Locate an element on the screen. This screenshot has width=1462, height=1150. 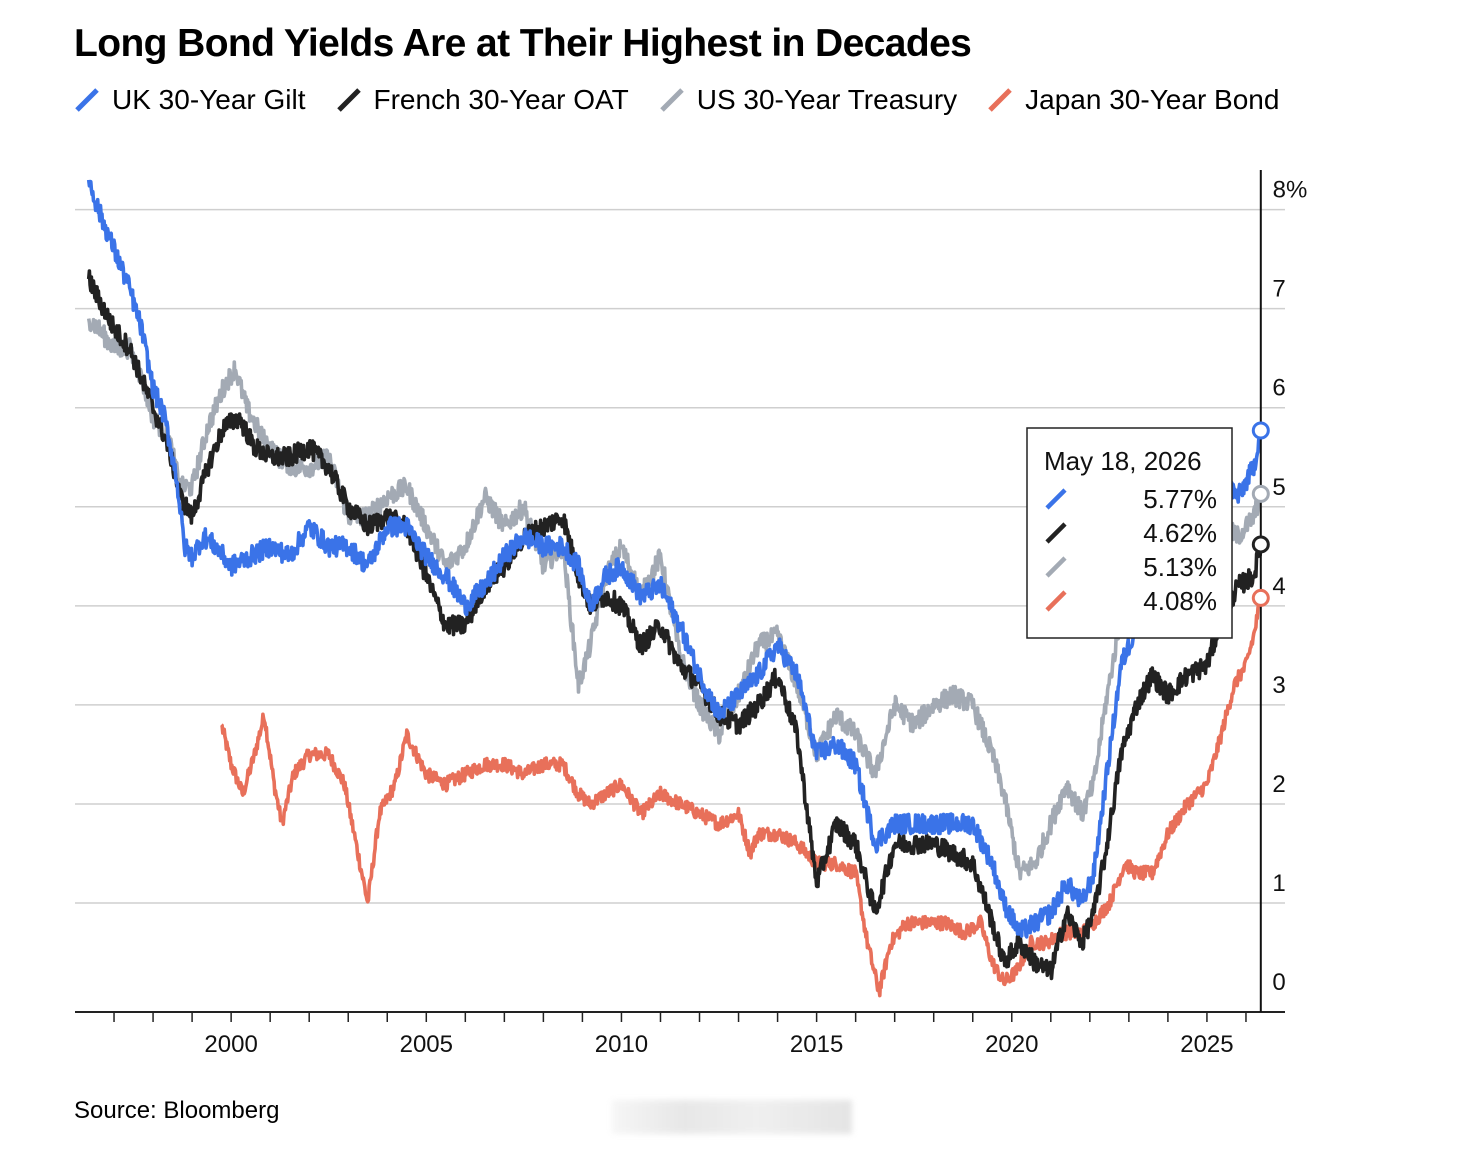
endpoint-marker-france is located at coordinates (1260, 544).